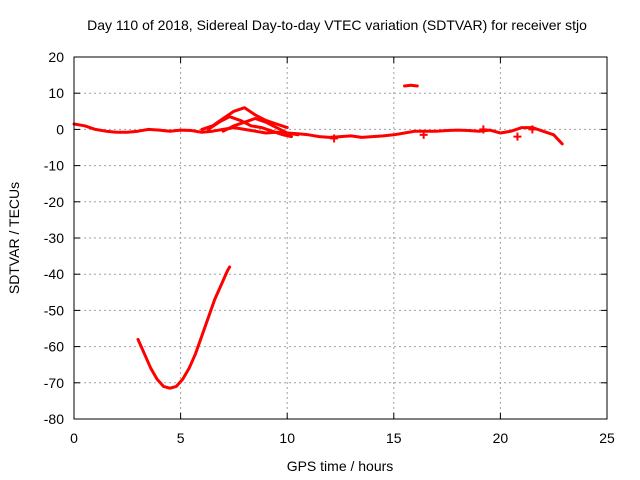  I want to click on x-tick-label: 20, so click(501, 438).